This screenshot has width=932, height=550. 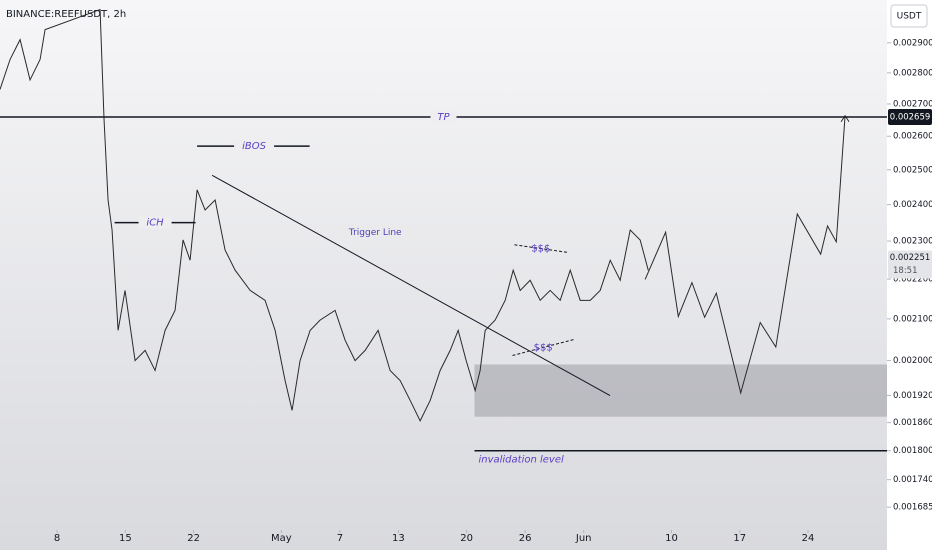 I want to click on y-tick-label: 0.002000, so click(x=912, y=361).